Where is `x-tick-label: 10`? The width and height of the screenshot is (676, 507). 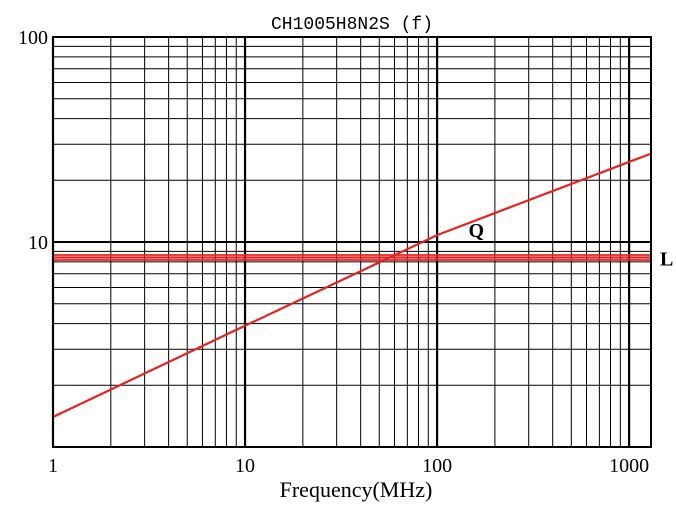 x-tick-label: 10 is located at coordinates (245, 466).